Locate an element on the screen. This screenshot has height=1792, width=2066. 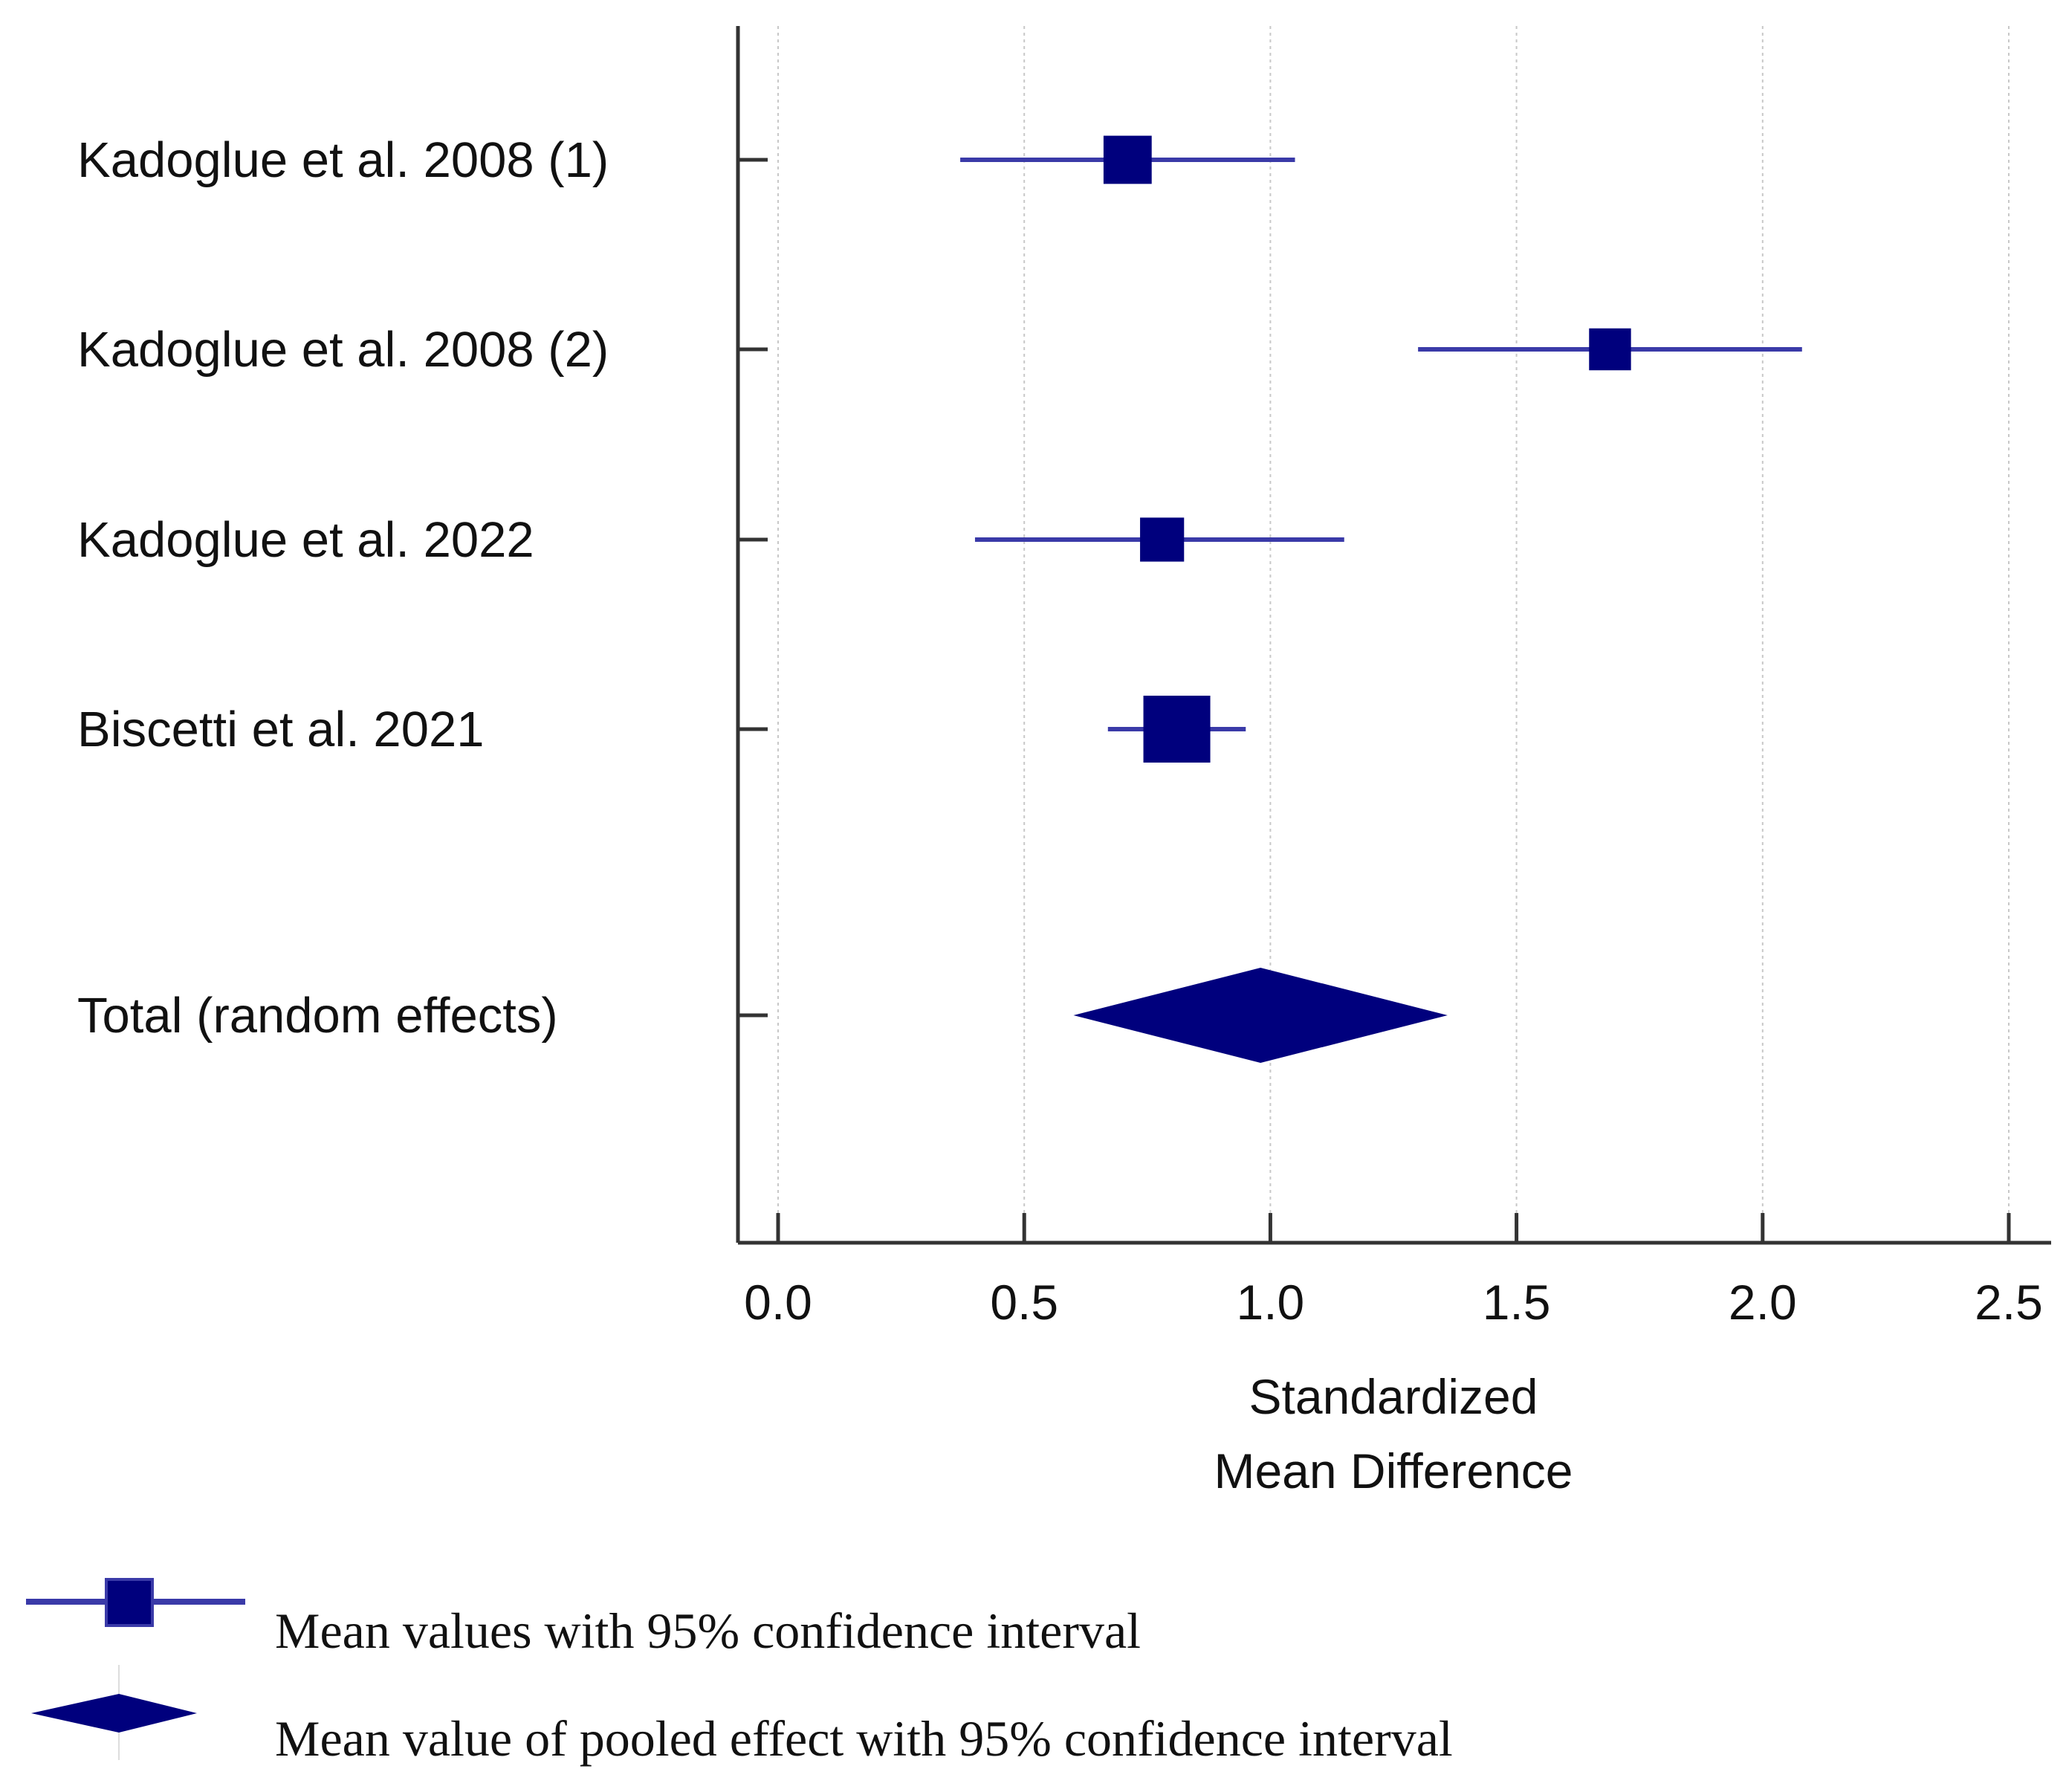
study-label: Kadoglue et al. 2008 (2) is located at coordinates (343, 350).